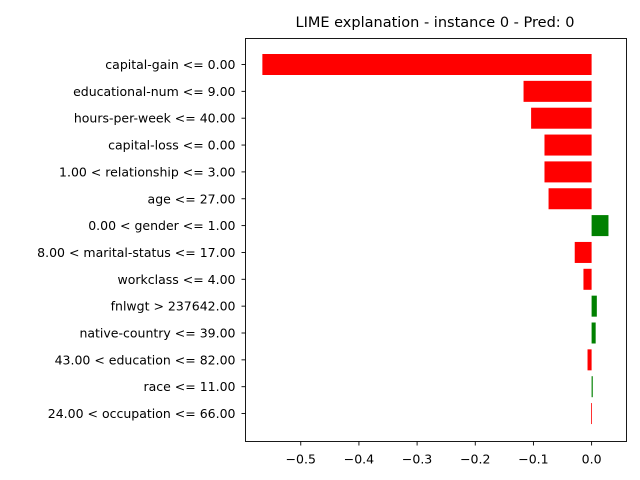 The height and width of the screenshot is (480, 640). Describe the element at coordinates (192, 198) in the screenshot. I see `y-tick-label-5: age <= 27.00` at that location.